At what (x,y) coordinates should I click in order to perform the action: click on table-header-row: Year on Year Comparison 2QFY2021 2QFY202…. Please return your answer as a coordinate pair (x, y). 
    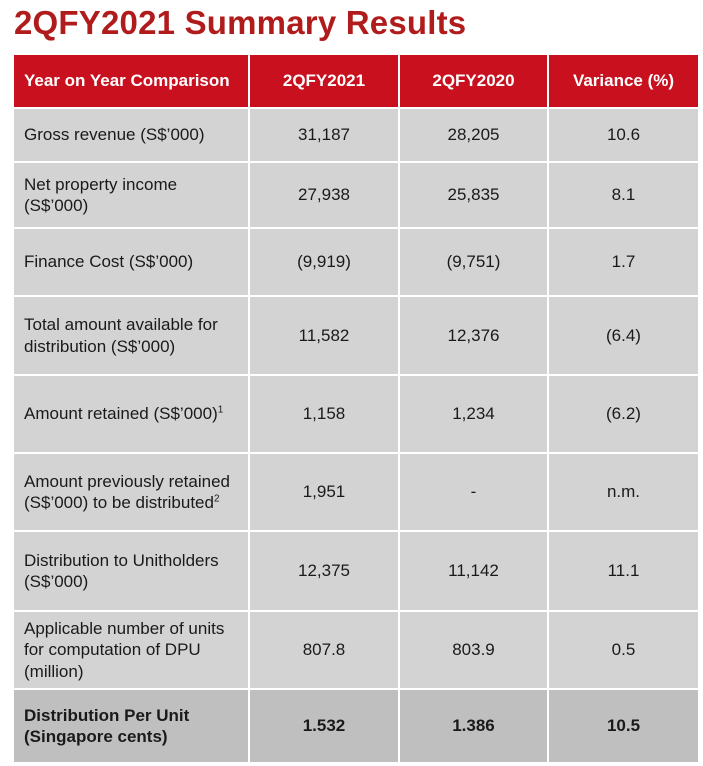
    Looking at the image, I should click on (356, 81).